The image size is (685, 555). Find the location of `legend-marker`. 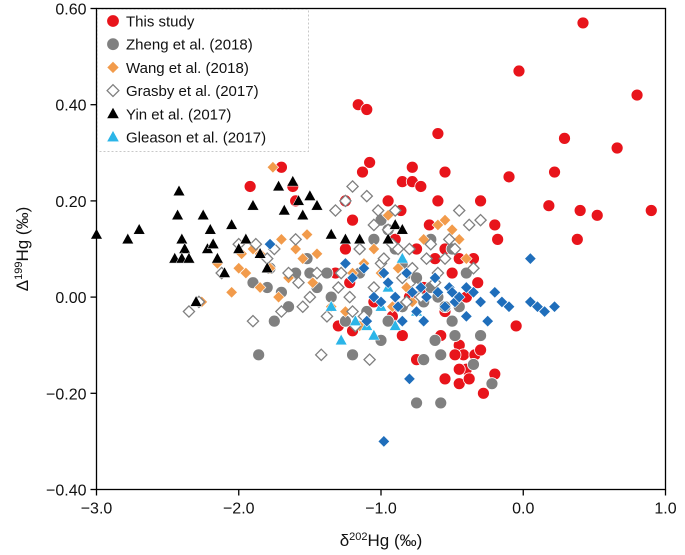

legend-marker is located at coordinates (113, 67).